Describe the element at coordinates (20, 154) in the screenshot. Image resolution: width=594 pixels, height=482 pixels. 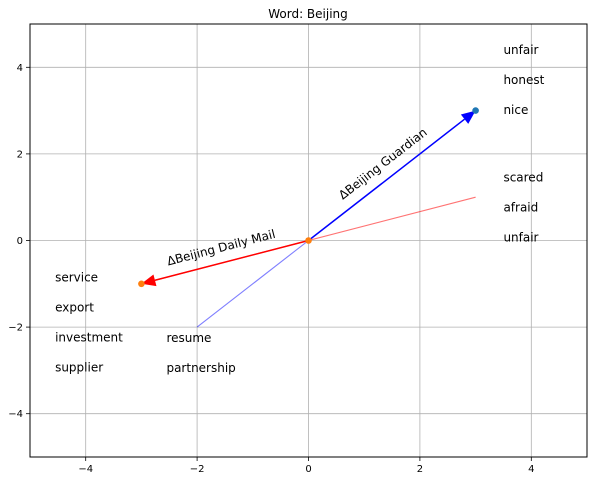
I see `y-tick-label: 2` at that location.